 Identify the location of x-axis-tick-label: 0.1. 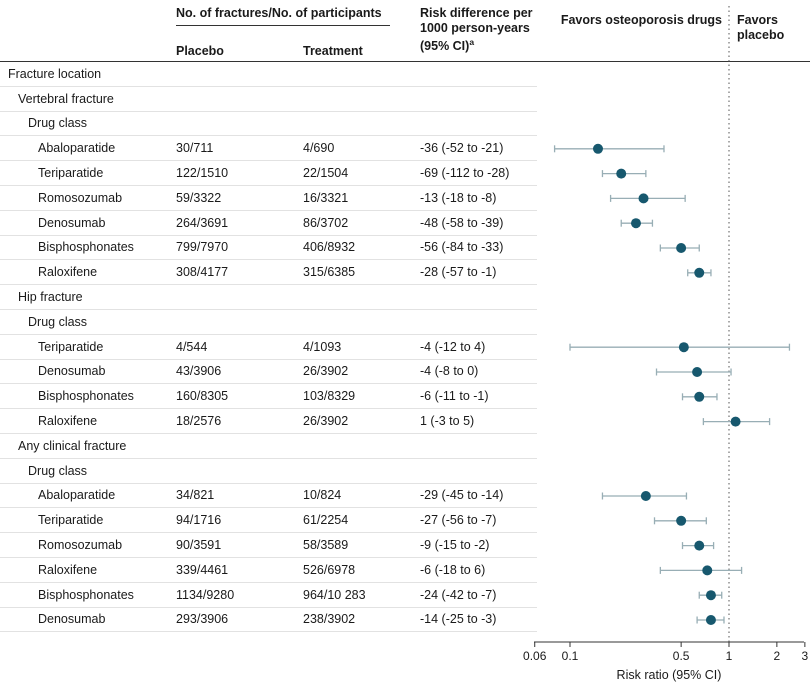
(570, 656).